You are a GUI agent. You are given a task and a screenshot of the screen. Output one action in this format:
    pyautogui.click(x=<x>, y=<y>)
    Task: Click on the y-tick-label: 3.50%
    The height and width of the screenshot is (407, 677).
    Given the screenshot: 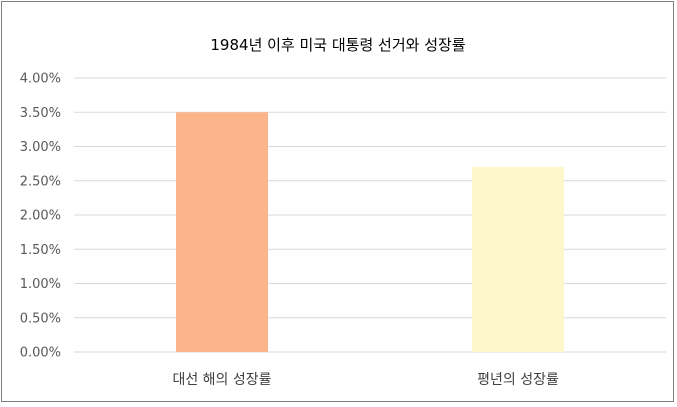 What is the action you would take?
    pyautogui.click(x=40, y=113)
    